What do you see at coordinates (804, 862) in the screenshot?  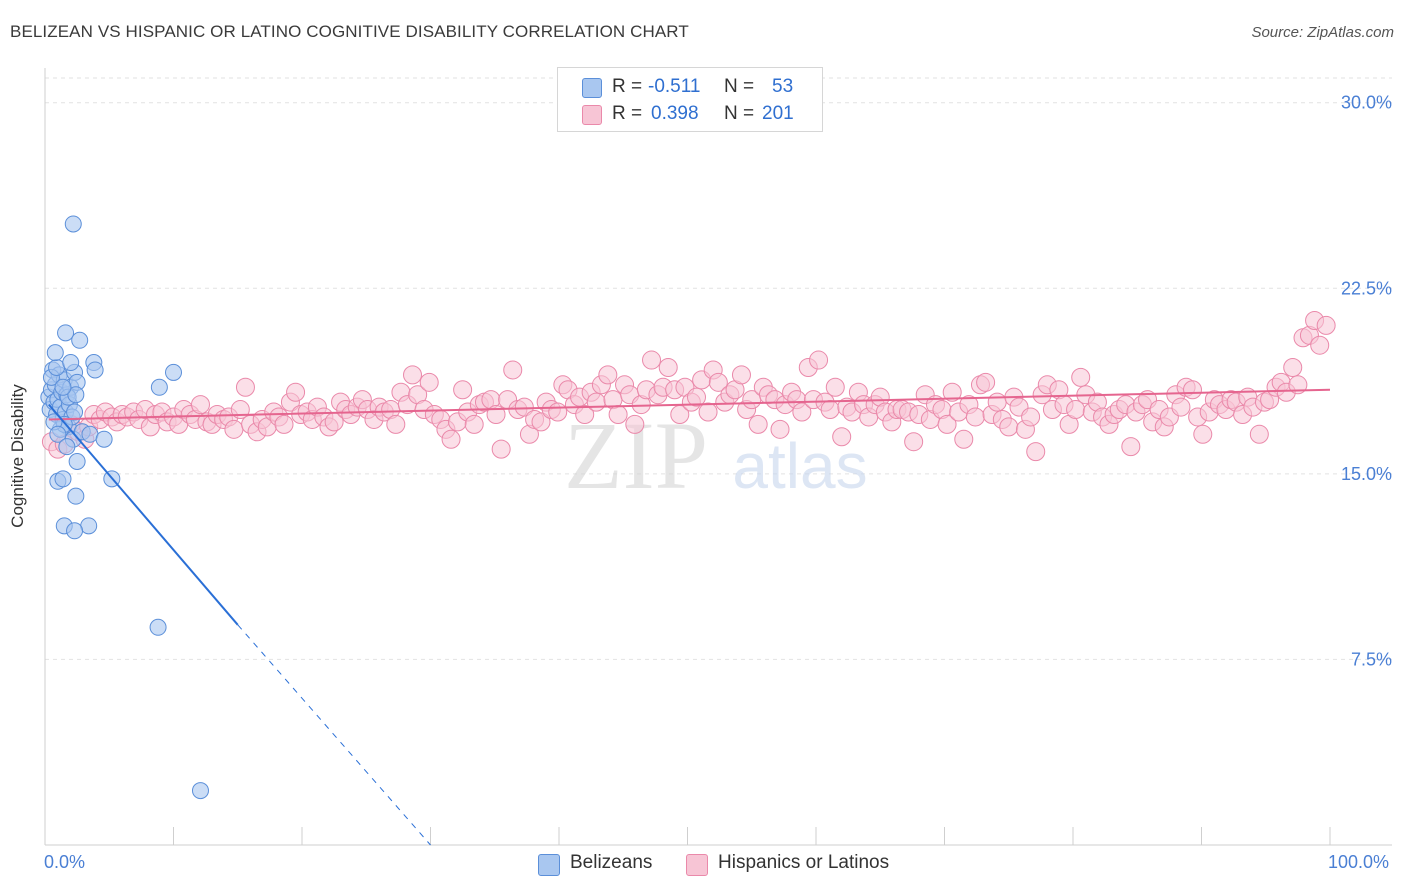 I see `bottom-legend-label-hispanics: Hispanics or Latinos` at bounding box center [804, 862].